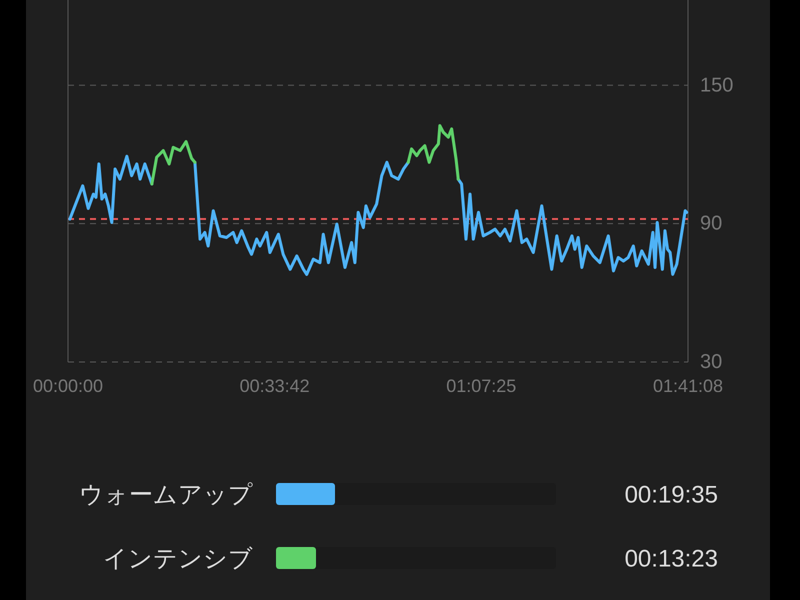 The height and width of the screenshot is (600, 800). Describe the element at coordinates (68, 386) in the screenshot. I see `x-tick-label: 00:00:00` at that location.